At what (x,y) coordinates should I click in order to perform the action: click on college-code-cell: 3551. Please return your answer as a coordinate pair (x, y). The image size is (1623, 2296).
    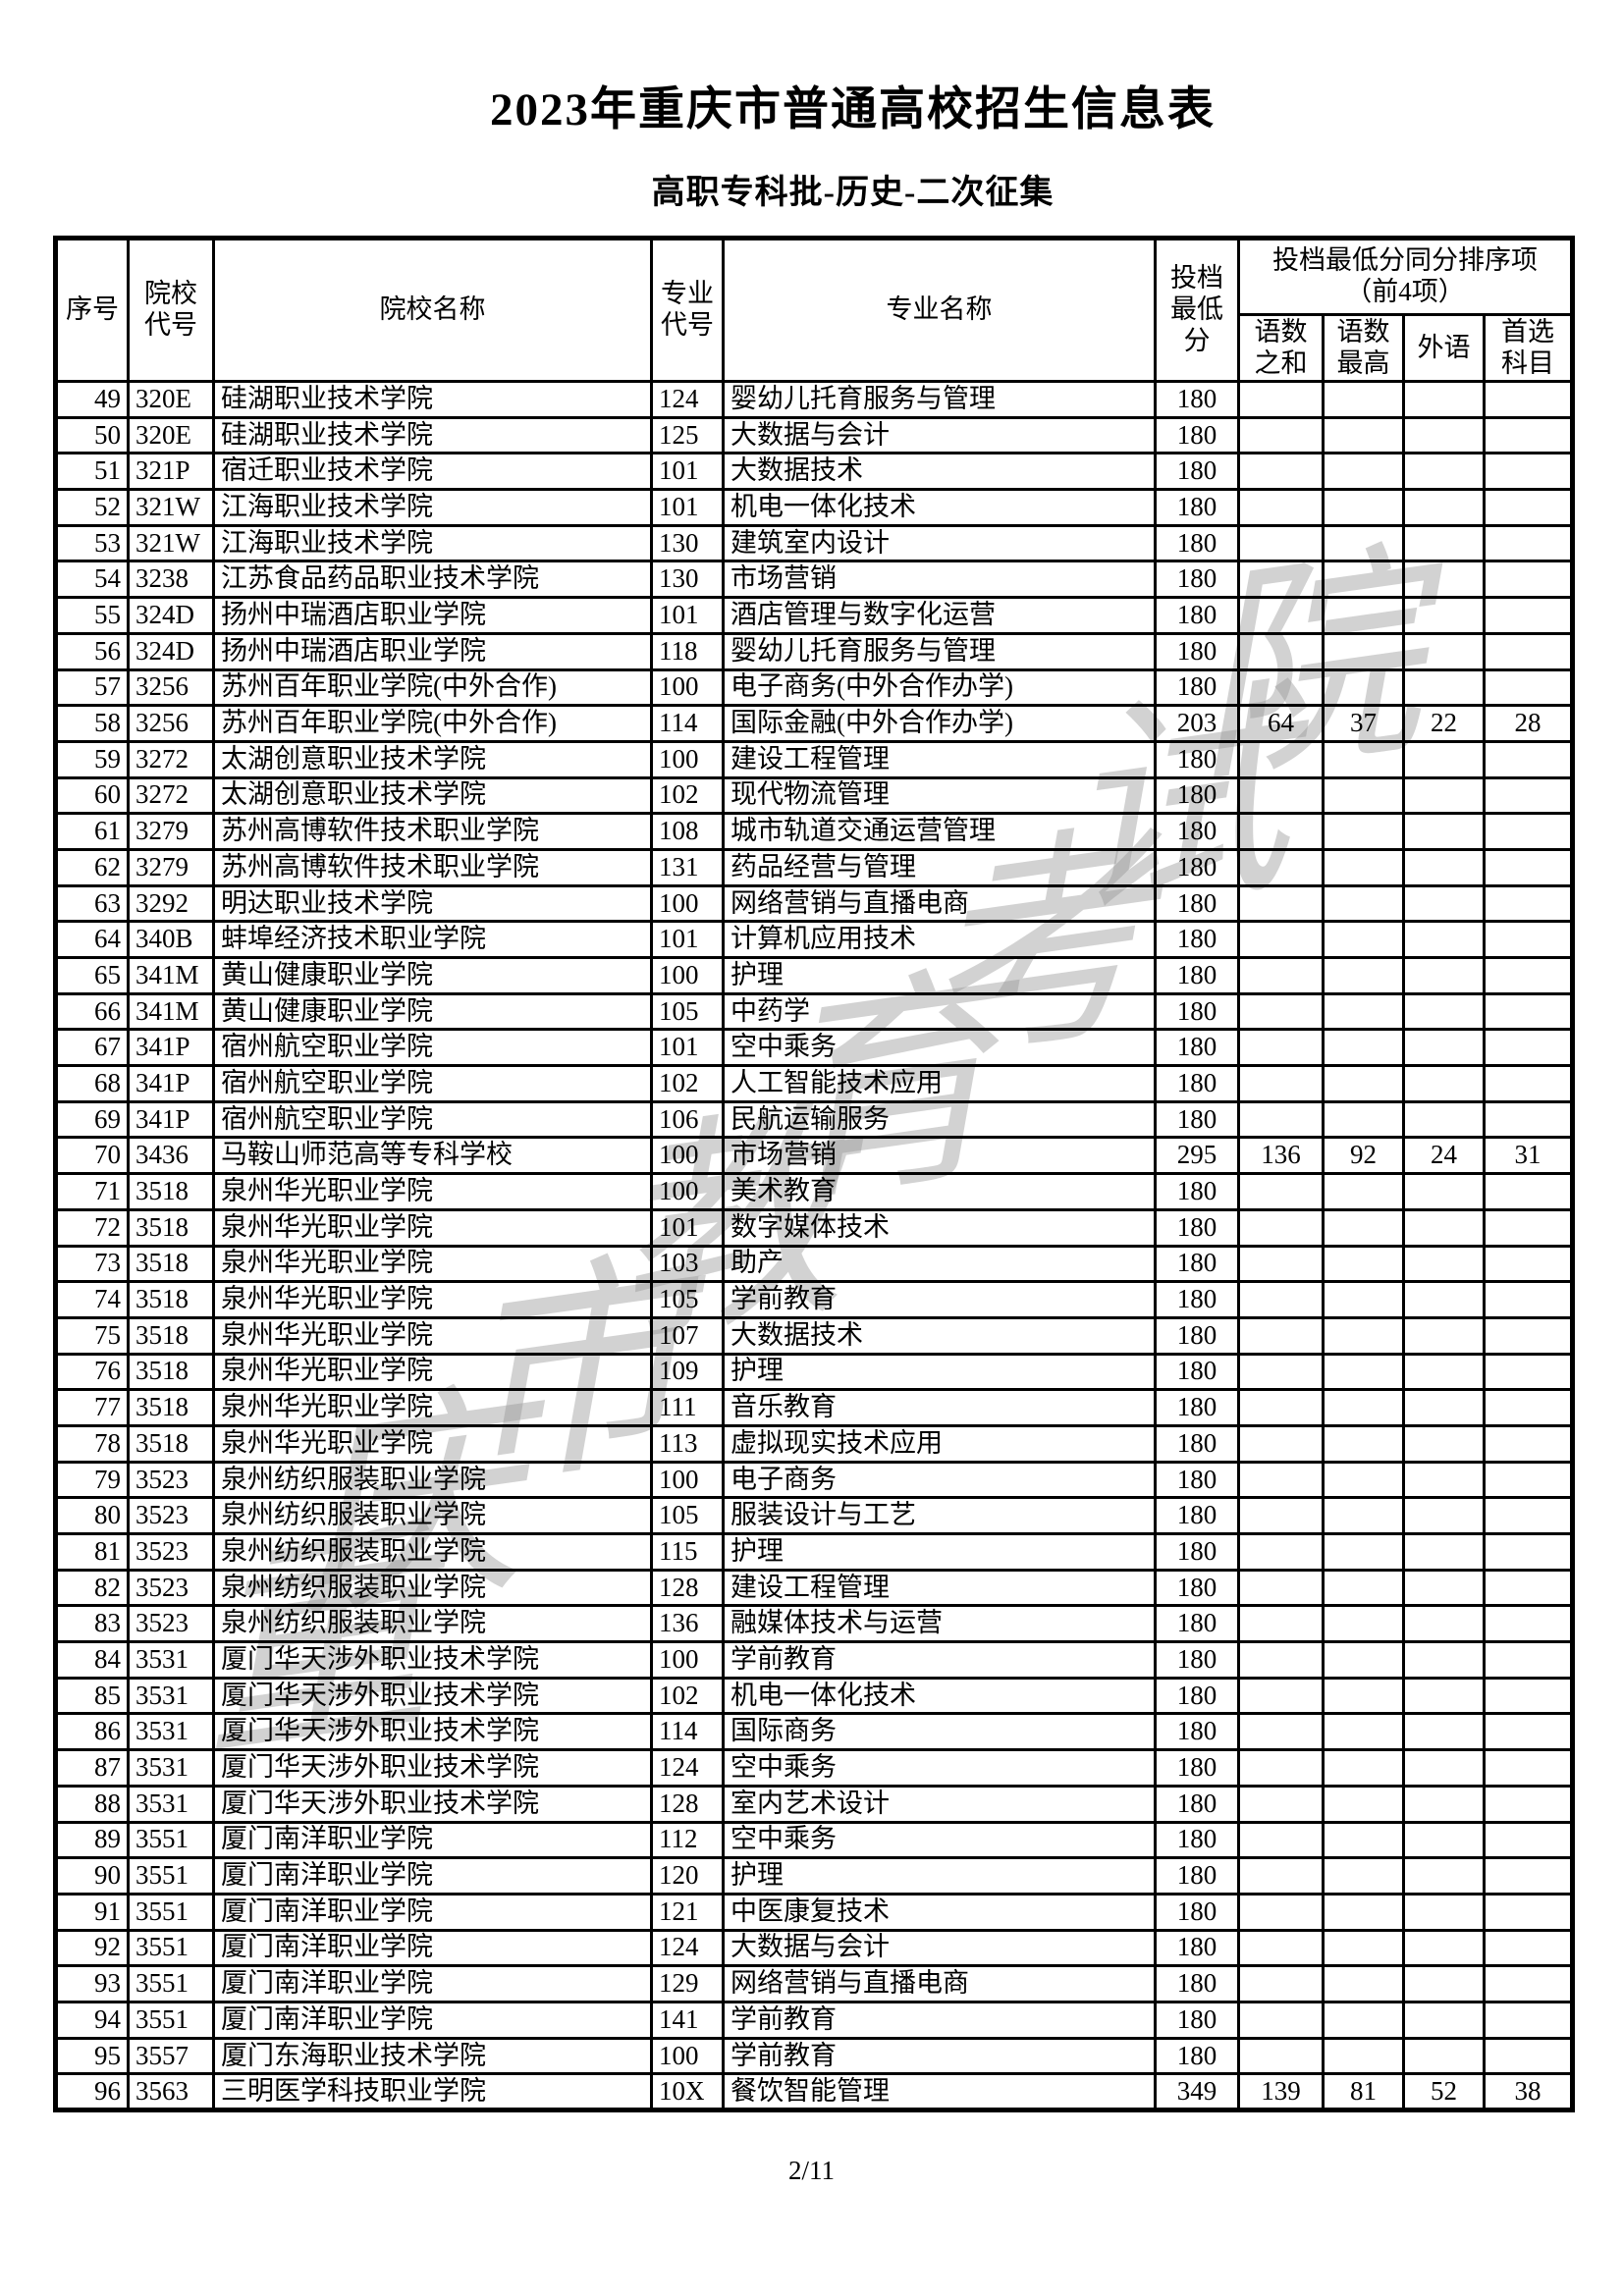
    Looking at the image, I should click on (171, 1876).